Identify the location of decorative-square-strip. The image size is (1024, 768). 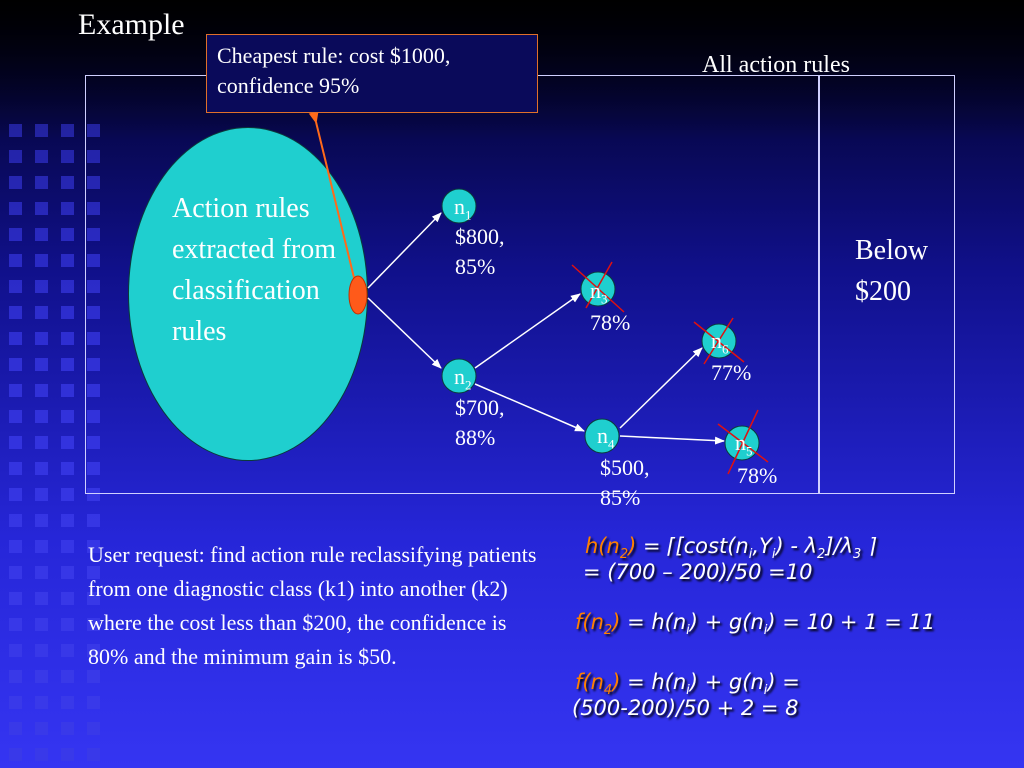
(61, 384).